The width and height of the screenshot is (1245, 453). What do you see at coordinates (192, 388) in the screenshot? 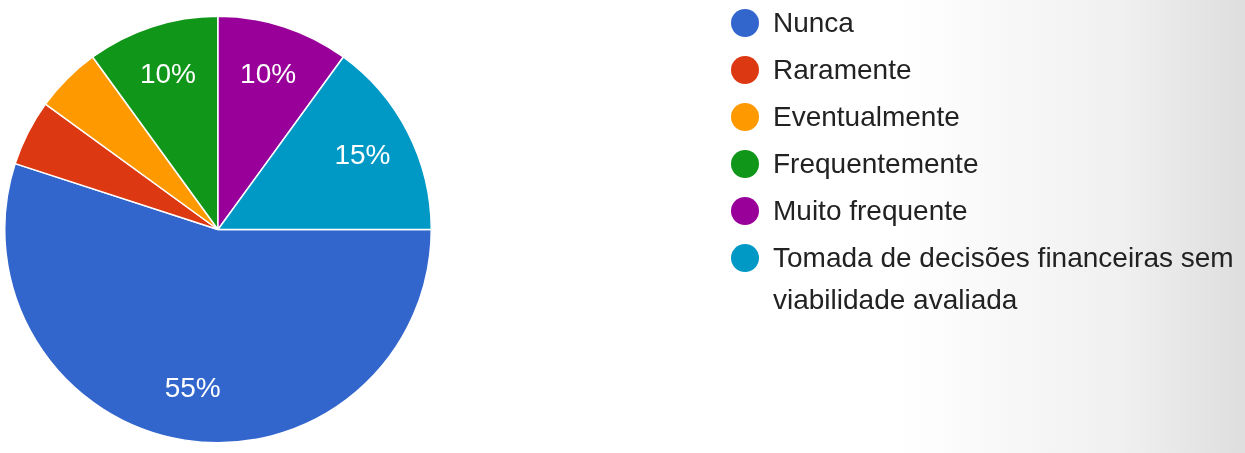
I see `data-label: 55%` at bounding box center [192, 388].